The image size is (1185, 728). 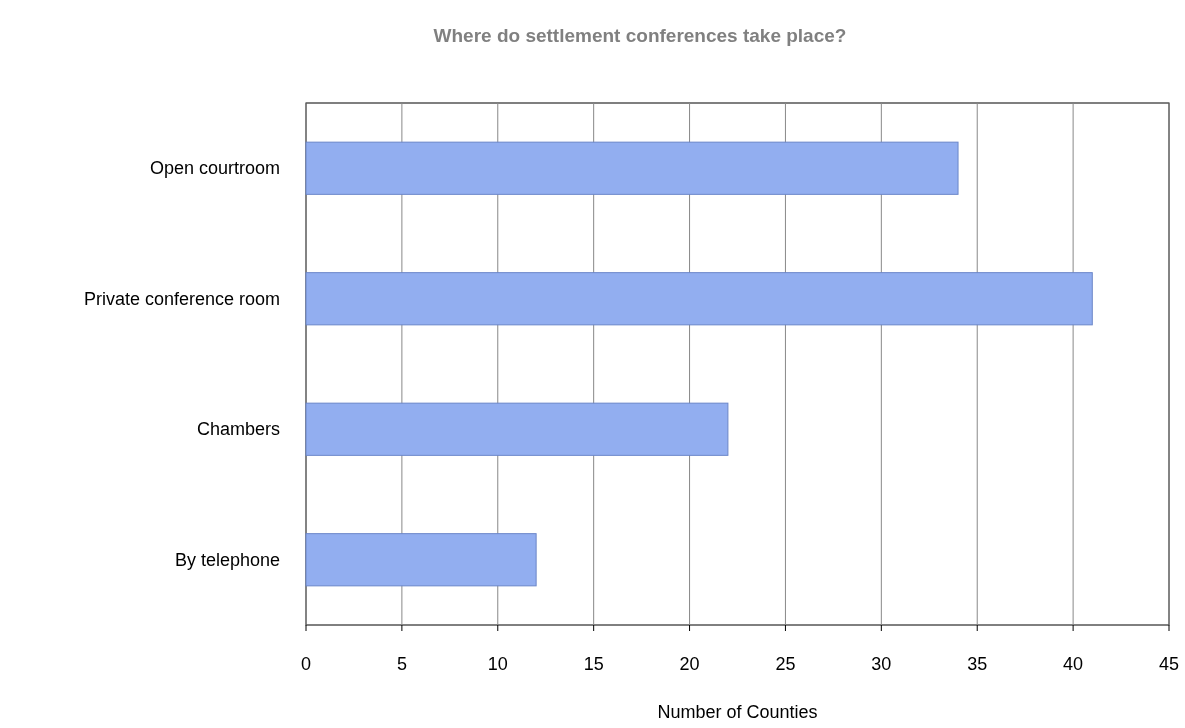 I want to click on x-tick-label: 0, so click(x=306, y=664).